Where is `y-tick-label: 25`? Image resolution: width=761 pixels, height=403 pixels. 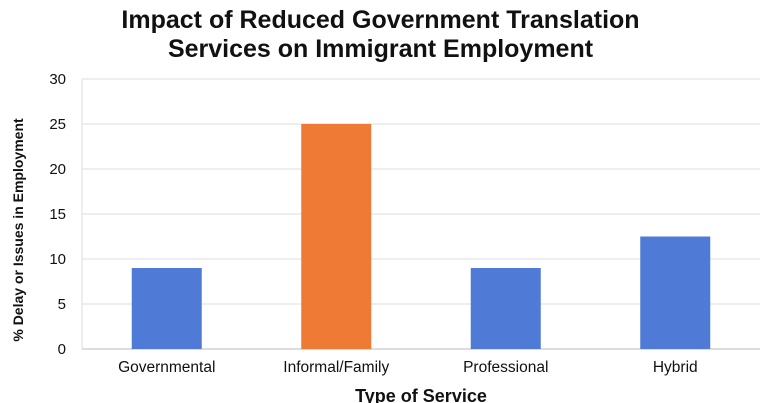
y-tick-label: 25 is located at coordinates (57, 124).